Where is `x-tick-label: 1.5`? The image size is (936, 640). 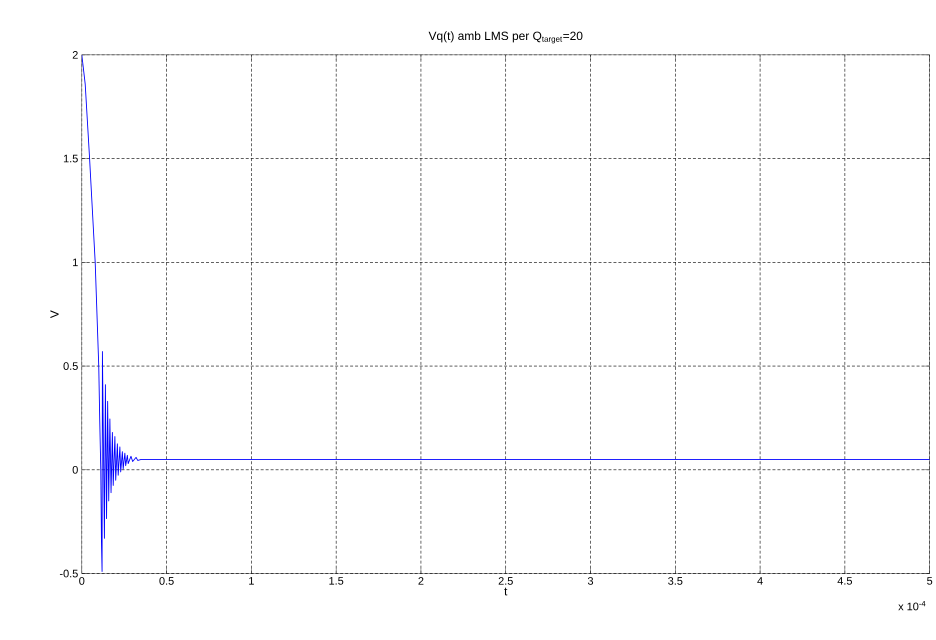
x-tick-label: 1.5 is located at coordinates (336, 580).